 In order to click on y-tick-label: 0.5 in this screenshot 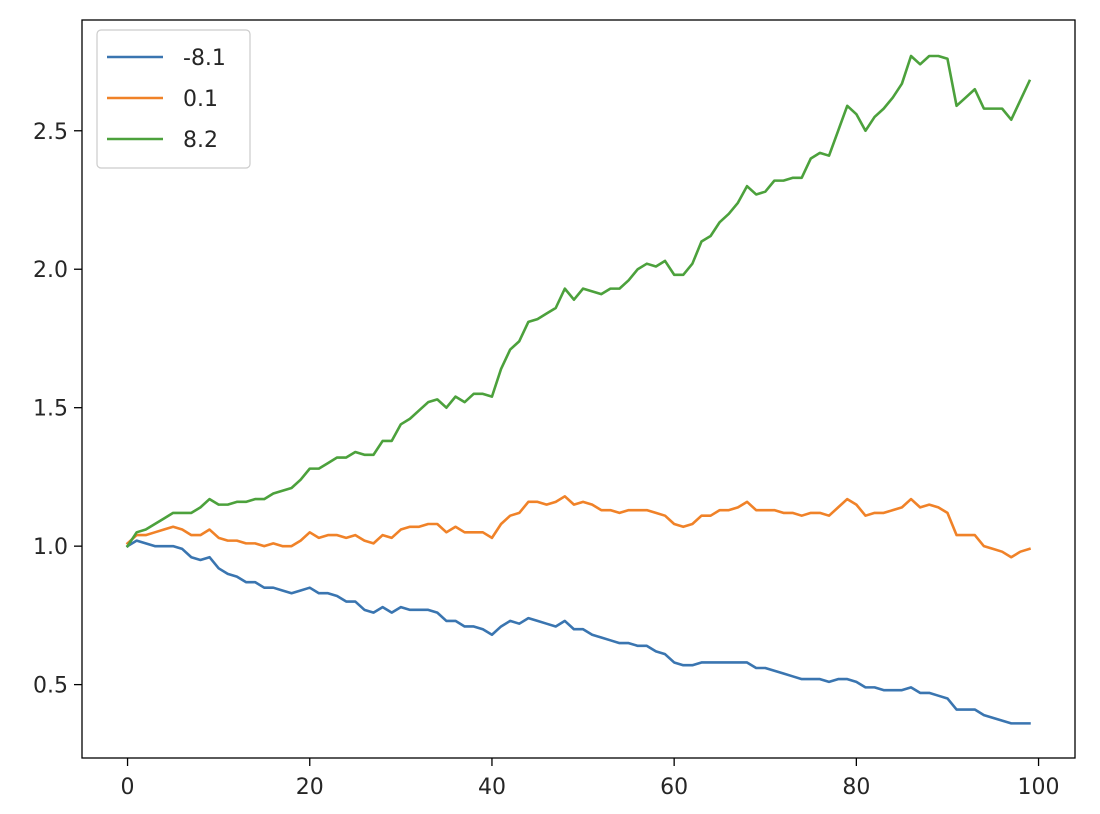, I will do `click(50, 686)`.